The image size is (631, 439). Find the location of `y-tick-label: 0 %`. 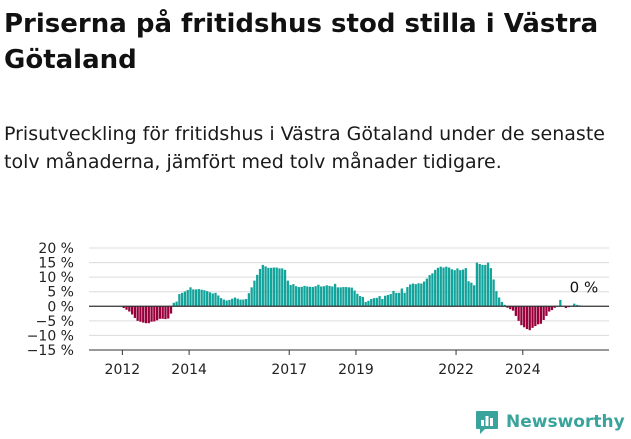

y-tick-label: 0 % is located at coordinates (60, 307).